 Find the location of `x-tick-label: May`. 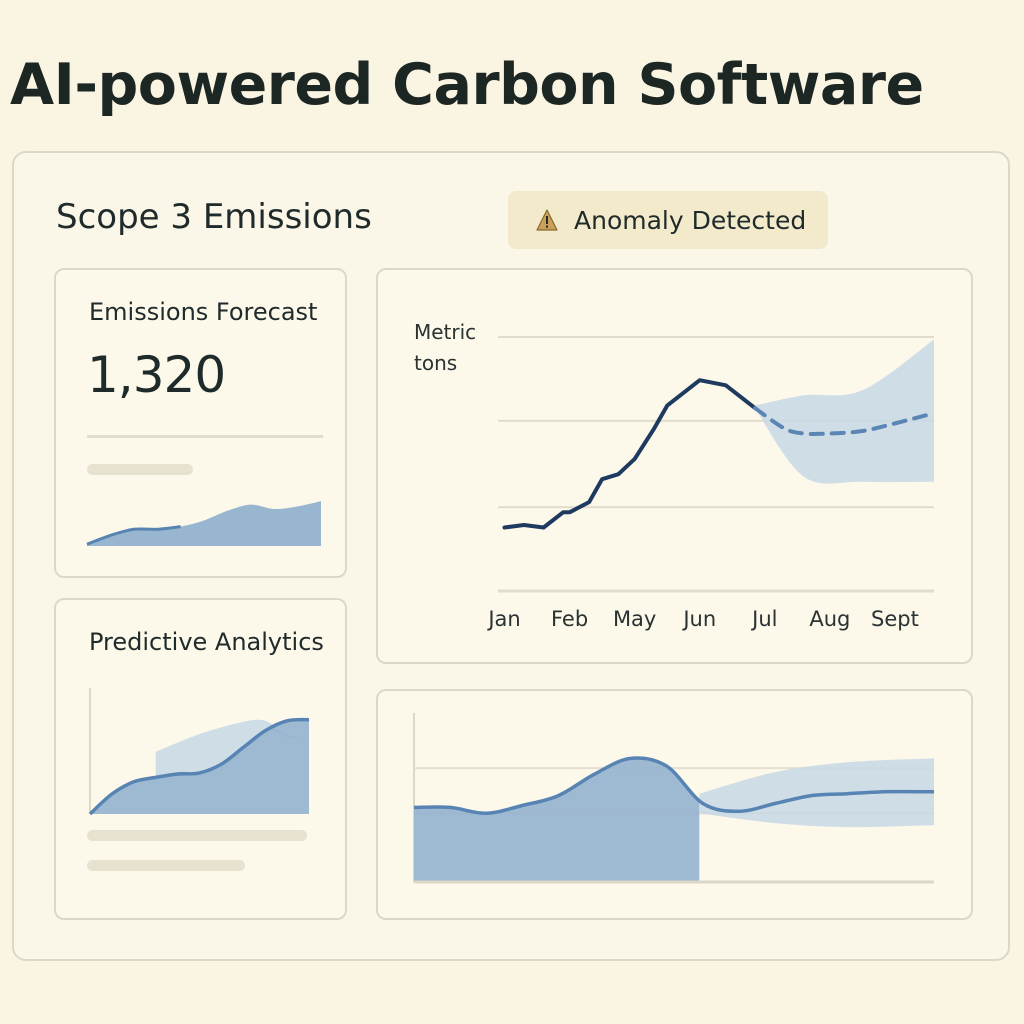

x-tick-label: May is located at coordinates (634, 619).